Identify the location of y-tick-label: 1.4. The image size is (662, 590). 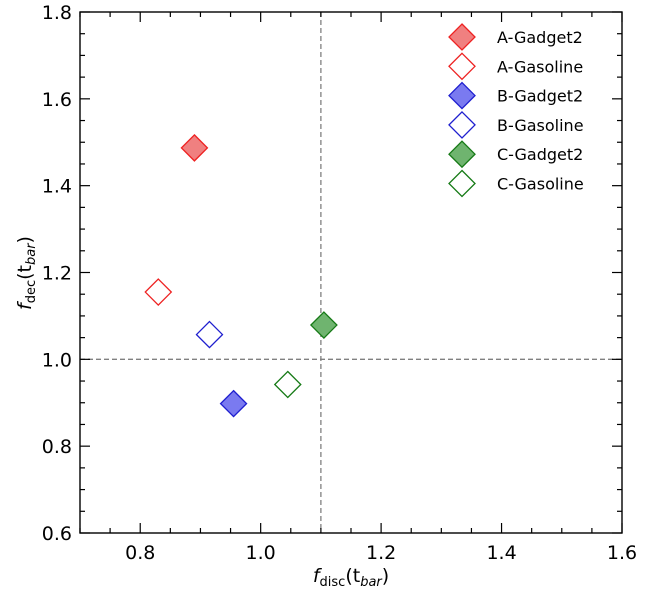
(57, 187).